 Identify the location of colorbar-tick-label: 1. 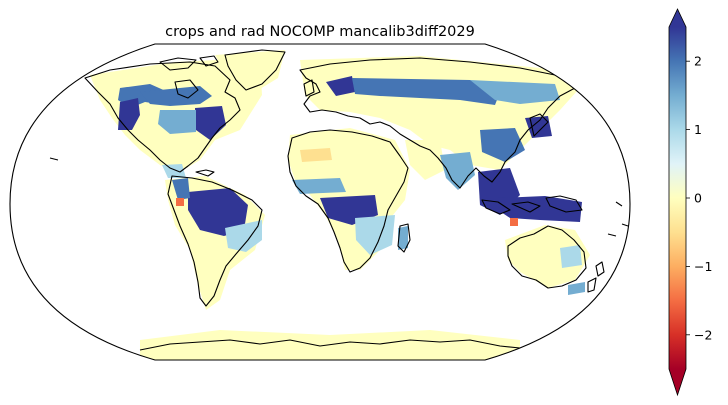
(698, 129).